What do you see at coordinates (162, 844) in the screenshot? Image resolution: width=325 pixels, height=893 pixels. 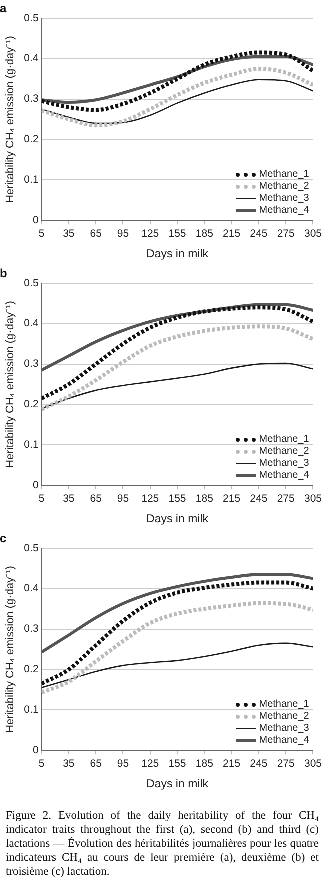 I see `caption: Figure 2. Evolution of the daily heritability of the four CH₄ indicator traits throughout the first (a), second (b) and third (c) lactations — Évolution des héritabilités journalières pour les quatre indicateurs CH₄ au cours de leur première (a), deuxième (b) et troisième (c) lactation.` at bounding box center [162, 844].